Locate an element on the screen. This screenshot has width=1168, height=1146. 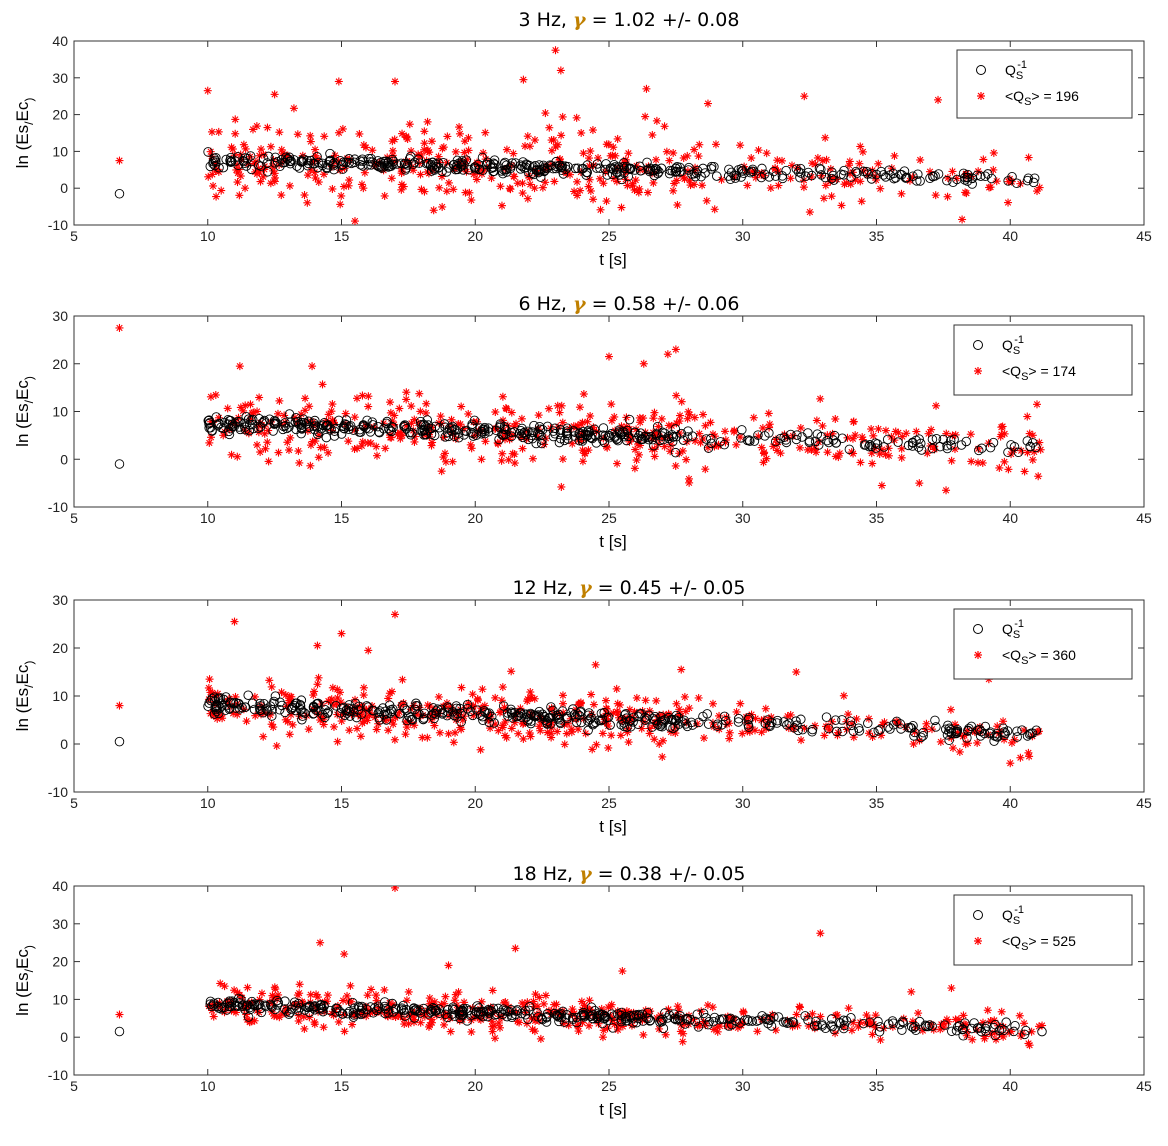
y-axis-label: ln (Es/Ec) is located at coordinates (24, 133).